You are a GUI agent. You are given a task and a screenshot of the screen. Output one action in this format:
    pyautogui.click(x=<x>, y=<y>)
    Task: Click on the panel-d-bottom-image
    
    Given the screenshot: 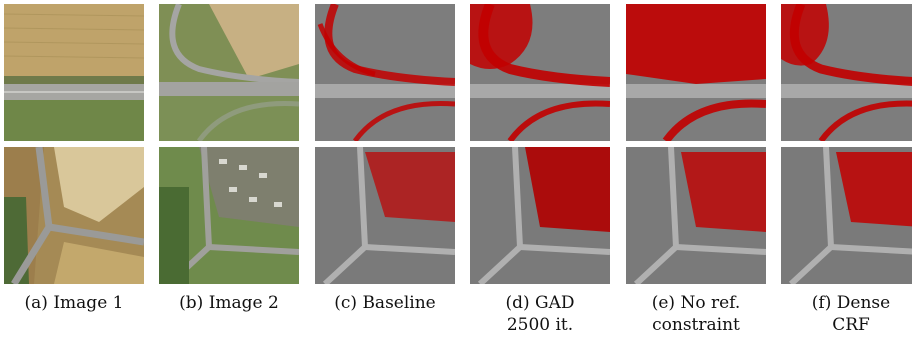 What is the action you would take?
    pyautogui.click(x=540, y=215)
    